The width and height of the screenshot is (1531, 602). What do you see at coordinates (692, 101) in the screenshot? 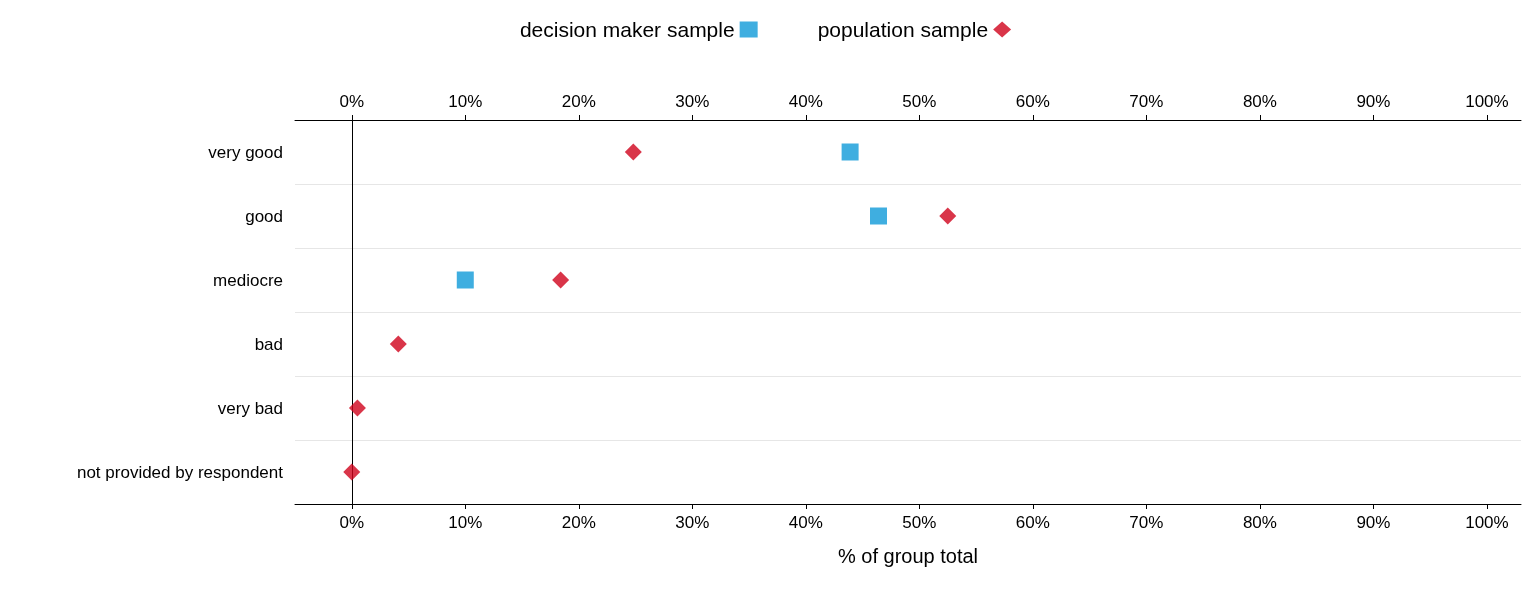
I see `x2-tick-label: 30%` at bounding box center [692, 101].